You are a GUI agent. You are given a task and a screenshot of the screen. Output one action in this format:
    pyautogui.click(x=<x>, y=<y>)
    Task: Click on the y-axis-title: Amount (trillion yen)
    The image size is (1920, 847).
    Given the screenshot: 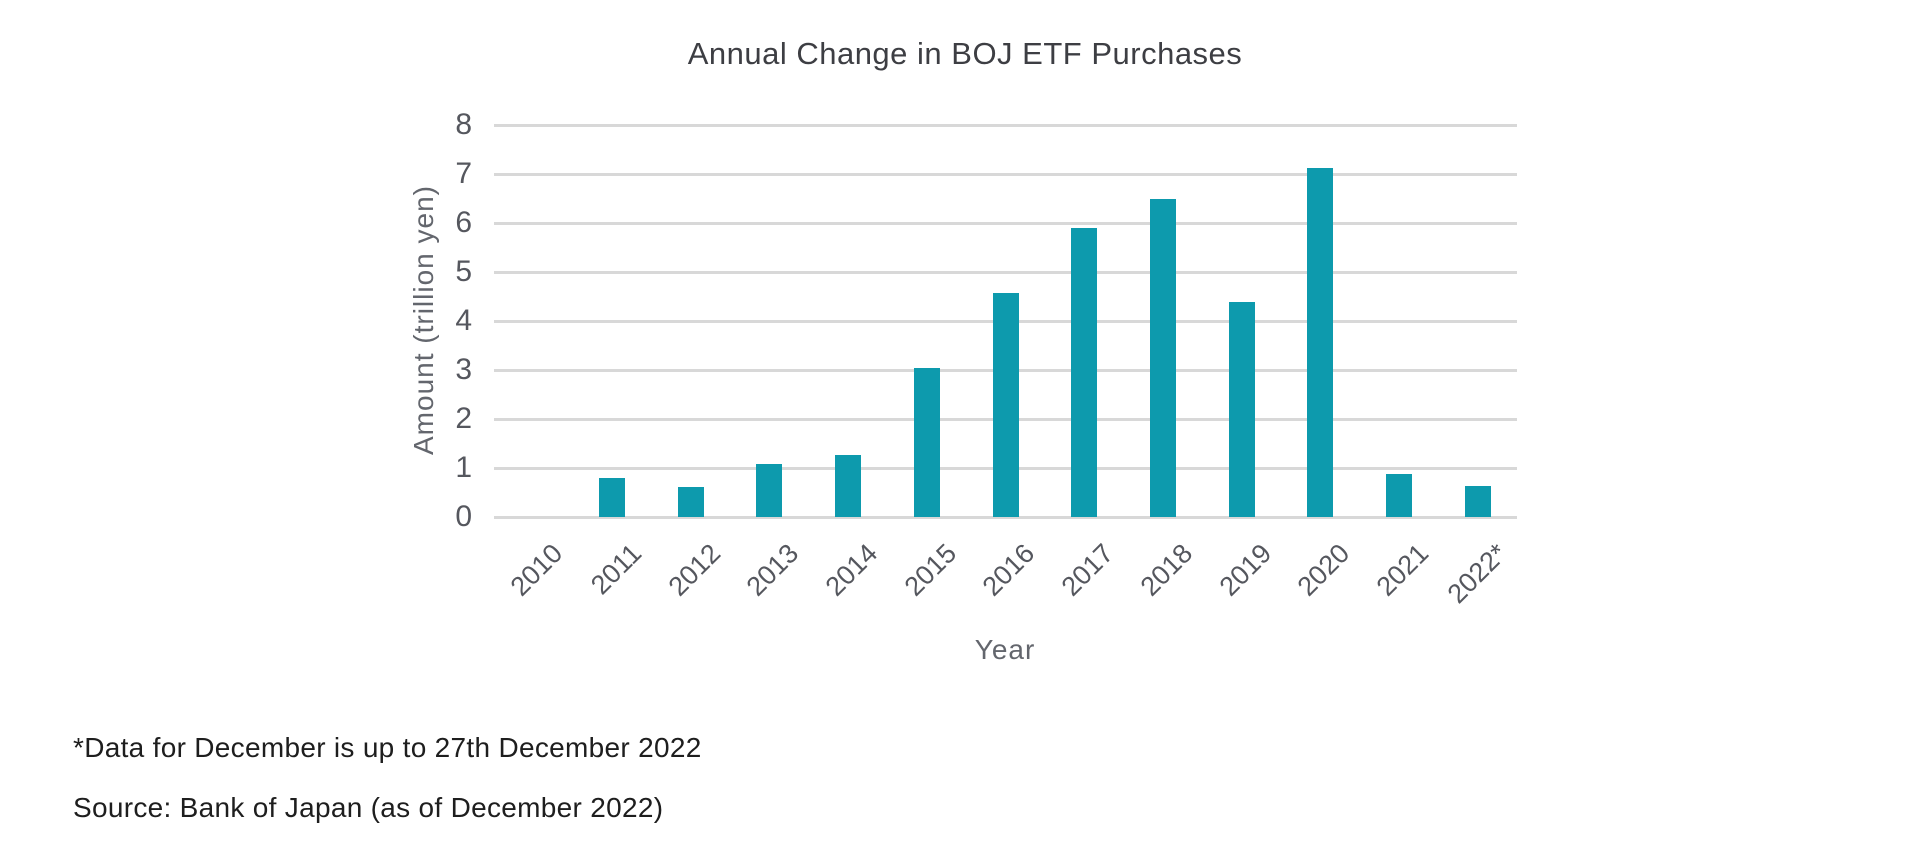 What is the action you would take?
    pyautogui.click(x=423, y=320)
    